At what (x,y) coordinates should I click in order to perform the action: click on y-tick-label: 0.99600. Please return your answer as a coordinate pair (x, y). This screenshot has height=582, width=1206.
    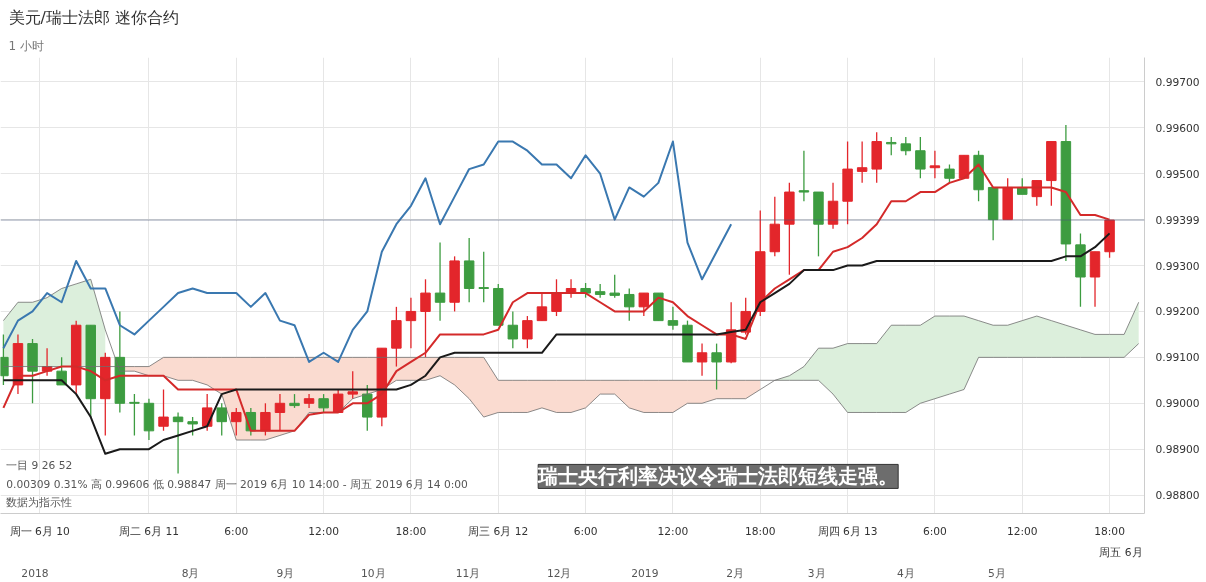
    Looking at the image, I should click on (1177, 128).